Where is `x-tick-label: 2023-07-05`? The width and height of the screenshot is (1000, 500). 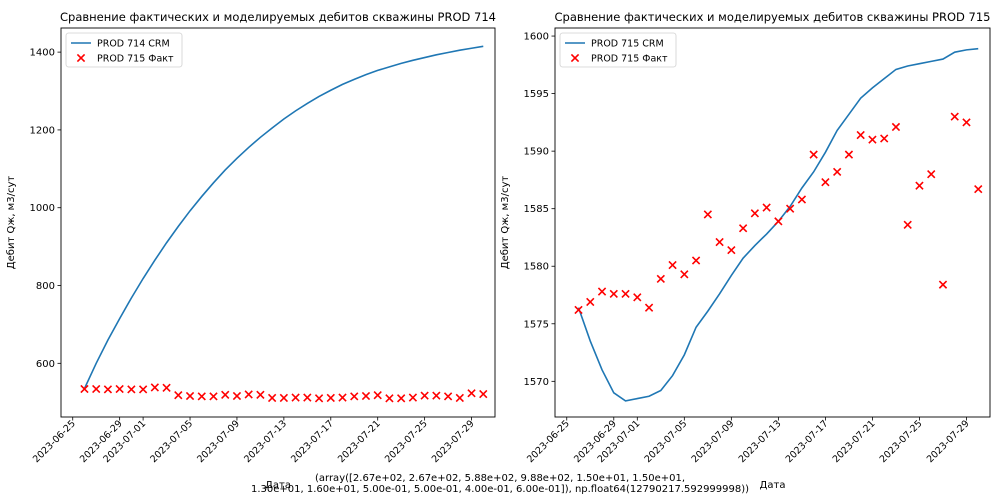
x-tick-label: 2023-07-05 is located at coordinates (171, 441).